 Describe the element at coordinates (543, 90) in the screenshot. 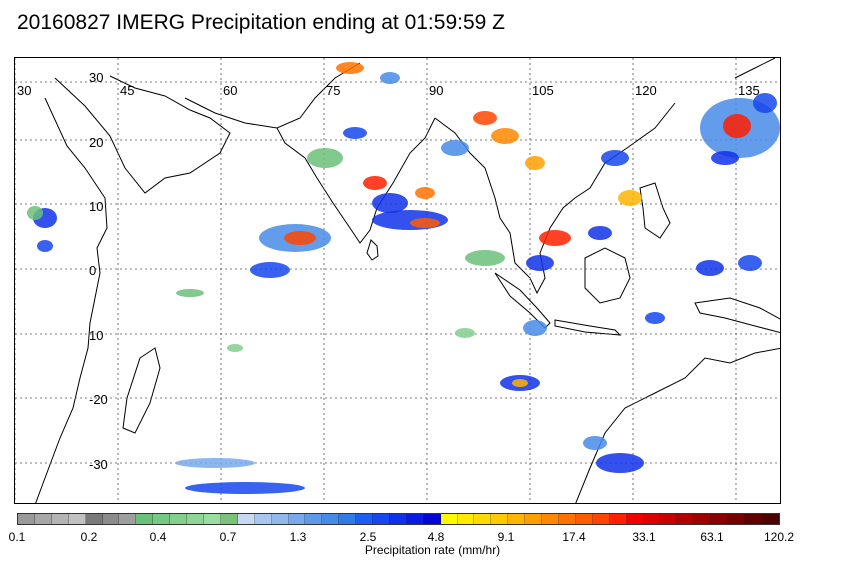

I see `lon-label: 105` at that location.